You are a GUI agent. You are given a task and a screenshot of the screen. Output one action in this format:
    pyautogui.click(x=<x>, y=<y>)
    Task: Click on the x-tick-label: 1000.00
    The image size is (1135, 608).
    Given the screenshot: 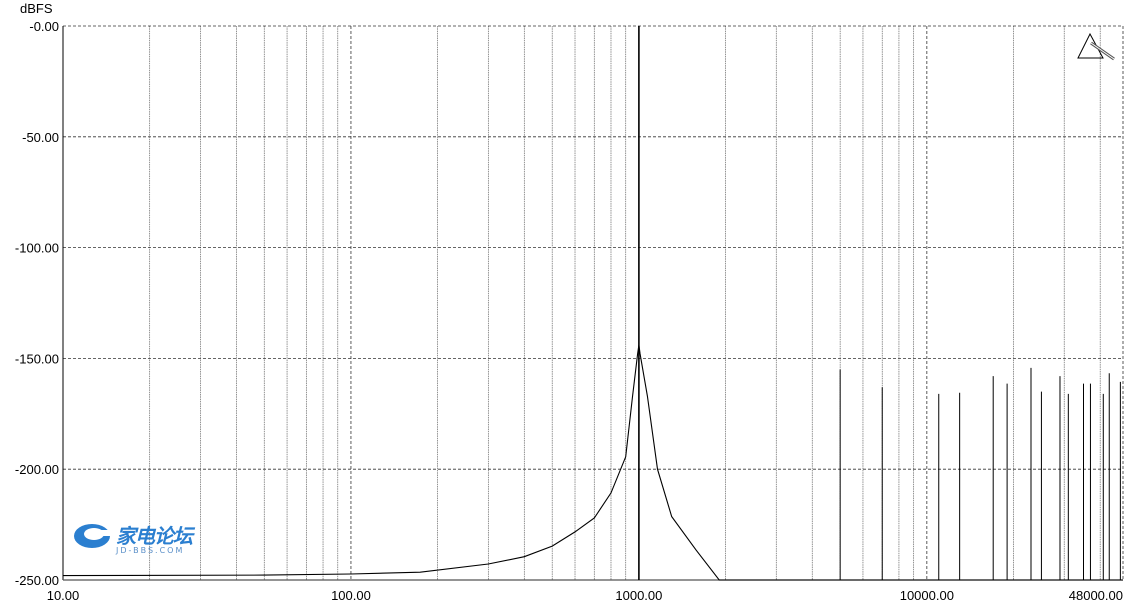 What is the action you would take?
    pyautogui.click(x=638, y=595)
    